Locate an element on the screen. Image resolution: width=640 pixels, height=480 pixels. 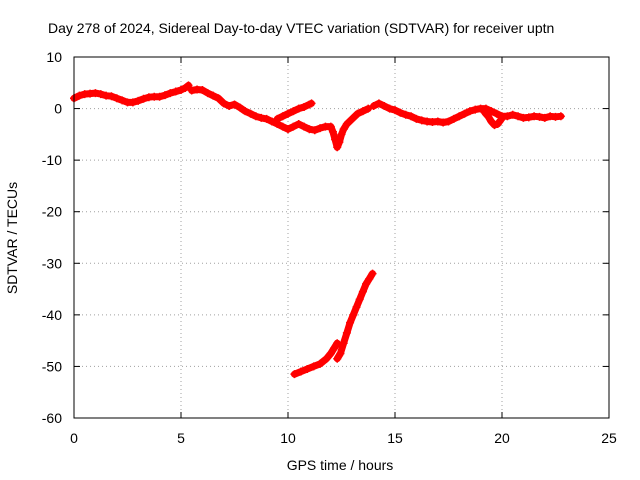
x-tick-label: 10 is located at coordinates (288, 438).